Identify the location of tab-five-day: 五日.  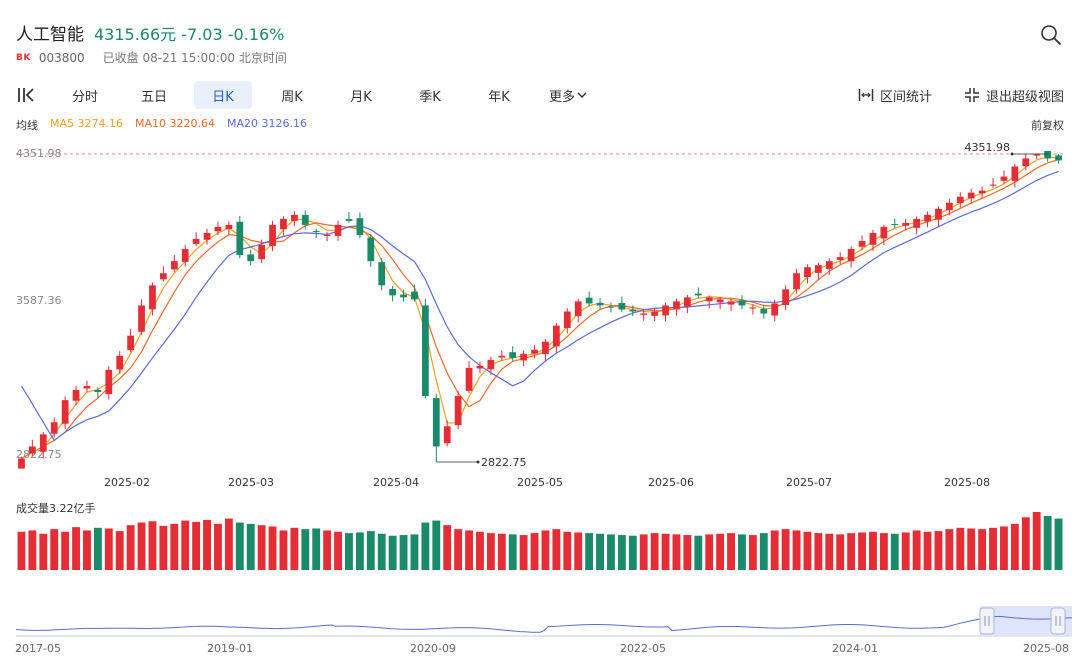
(153, 97).